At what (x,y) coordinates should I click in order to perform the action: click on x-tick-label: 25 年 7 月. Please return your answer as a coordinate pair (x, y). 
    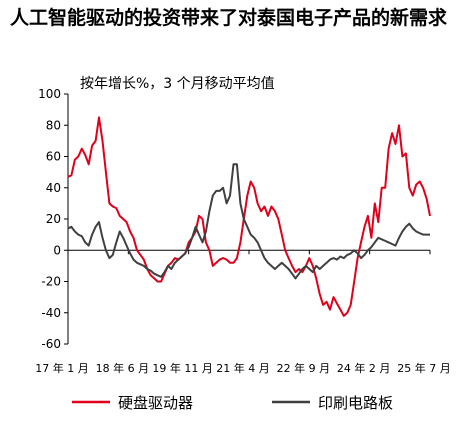
    Looking at the image, I should click on (424, 368).